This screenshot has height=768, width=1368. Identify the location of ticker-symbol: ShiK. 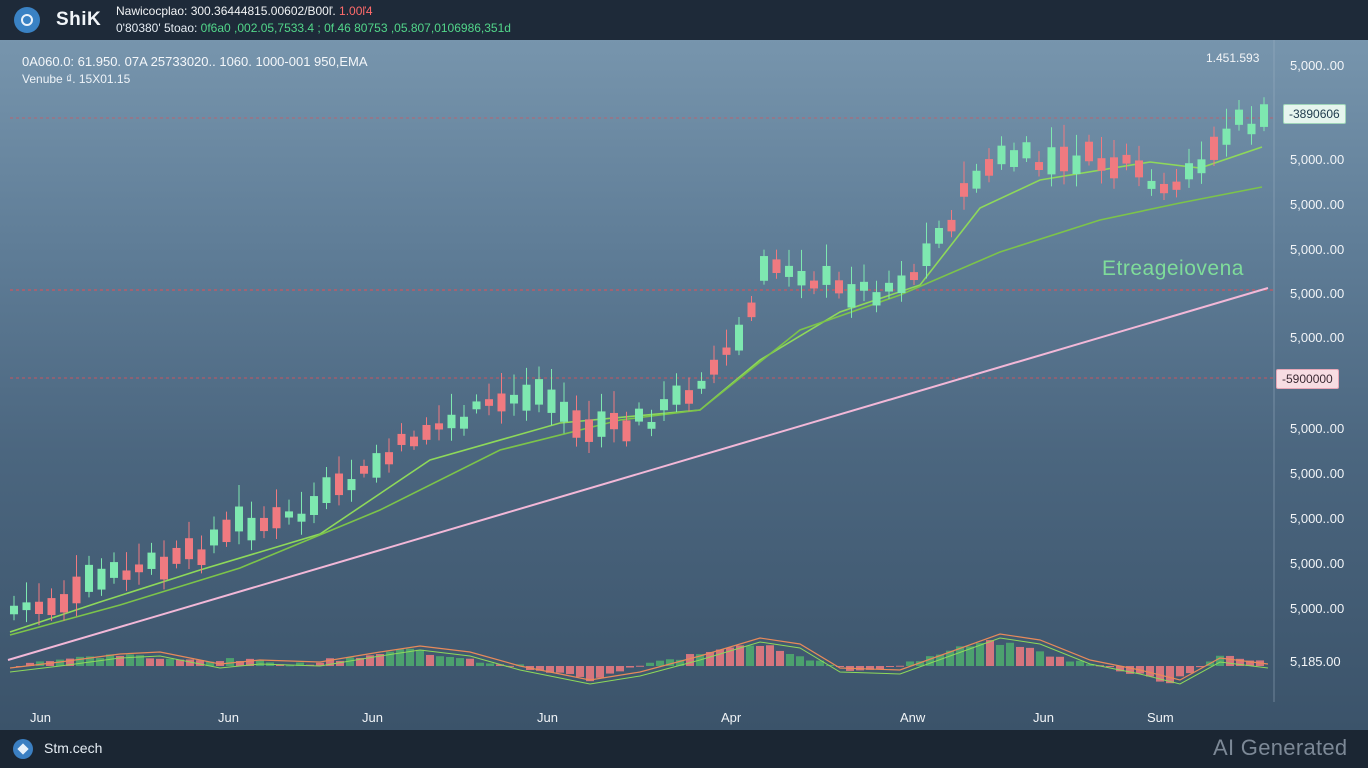
(79, 19).